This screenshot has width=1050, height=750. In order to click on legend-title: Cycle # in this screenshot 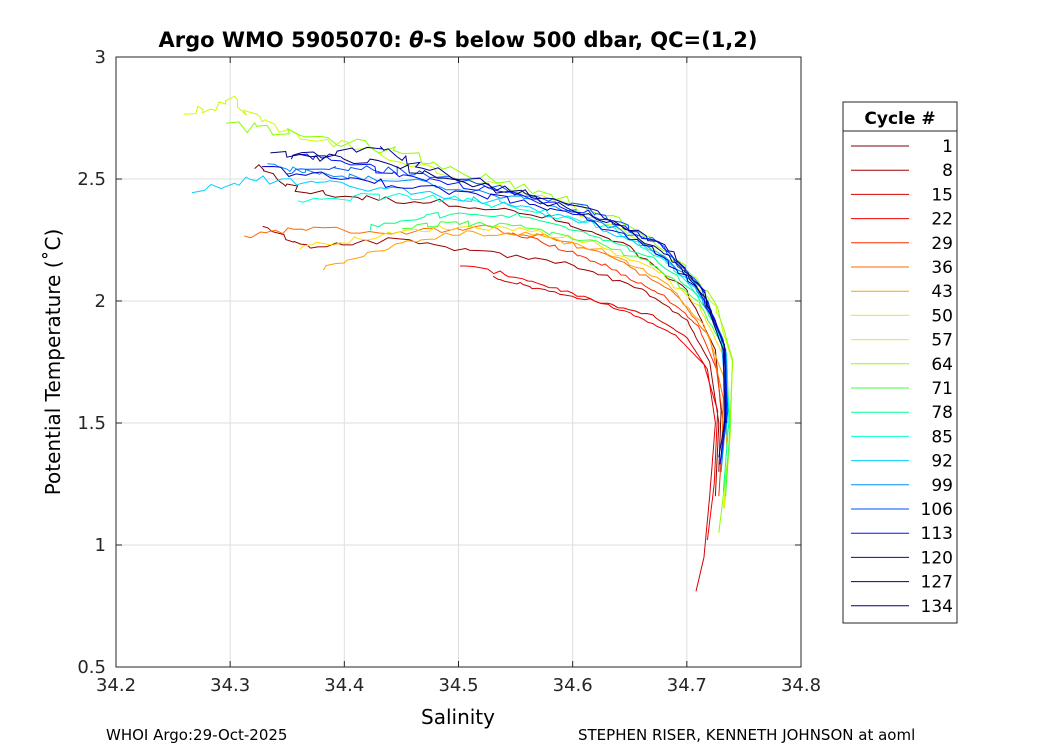, I will do `click(899, 119)`.